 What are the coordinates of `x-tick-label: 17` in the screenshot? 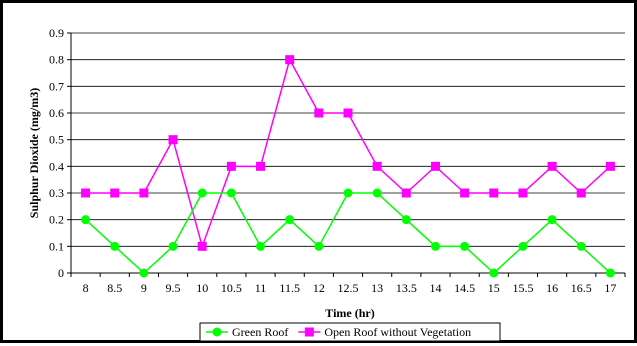 It's located at (610, 288).